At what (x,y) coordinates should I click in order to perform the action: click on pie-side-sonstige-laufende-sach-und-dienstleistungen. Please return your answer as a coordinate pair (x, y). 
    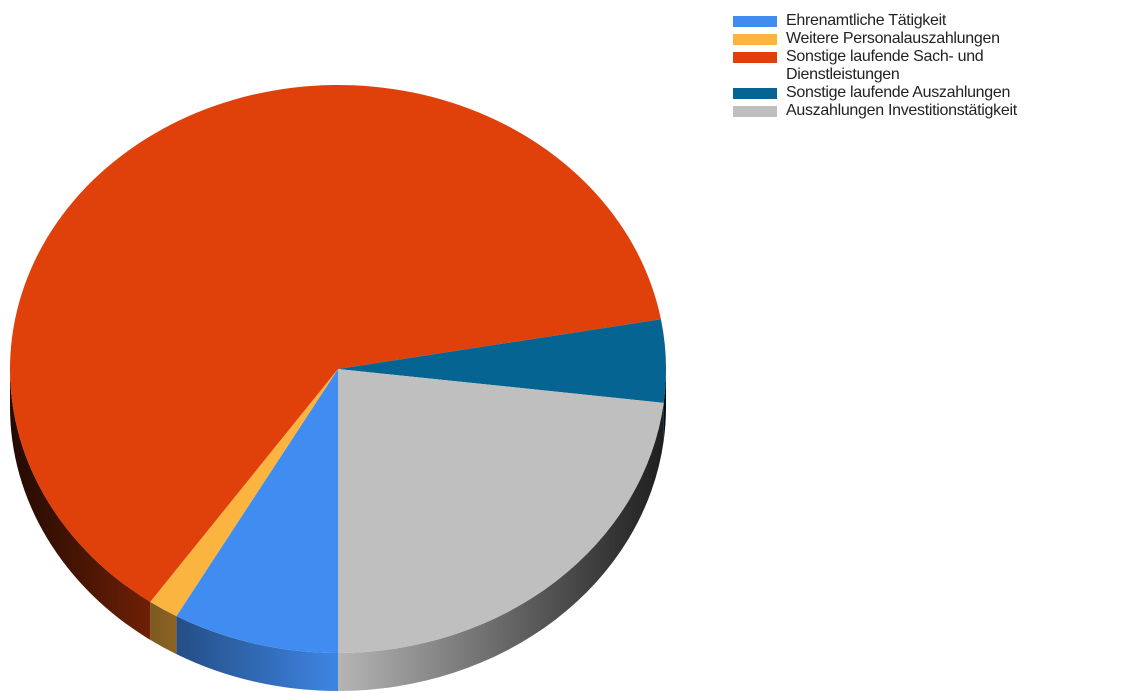
    Looking at the image, I should click on (80, 504).